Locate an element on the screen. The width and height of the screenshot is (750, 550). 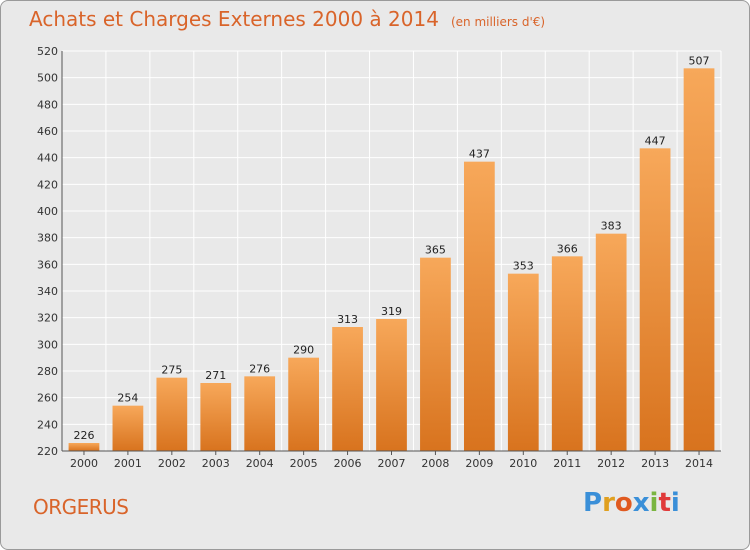
bar-2005 is located at coordinates (304, 404).